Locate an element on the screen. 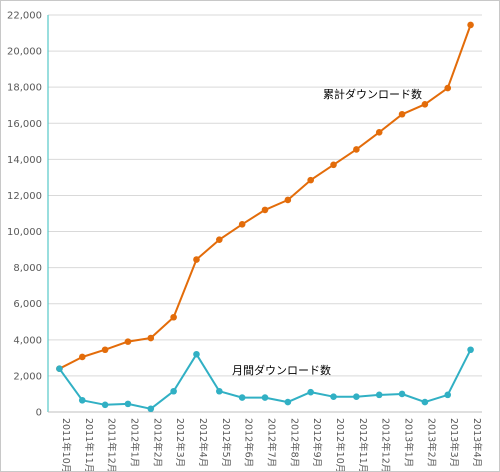 Image resolution: width=500 pixels, height=472 pixels. x-tick-label: 2011年10月 is located at coordinates (66, 444).